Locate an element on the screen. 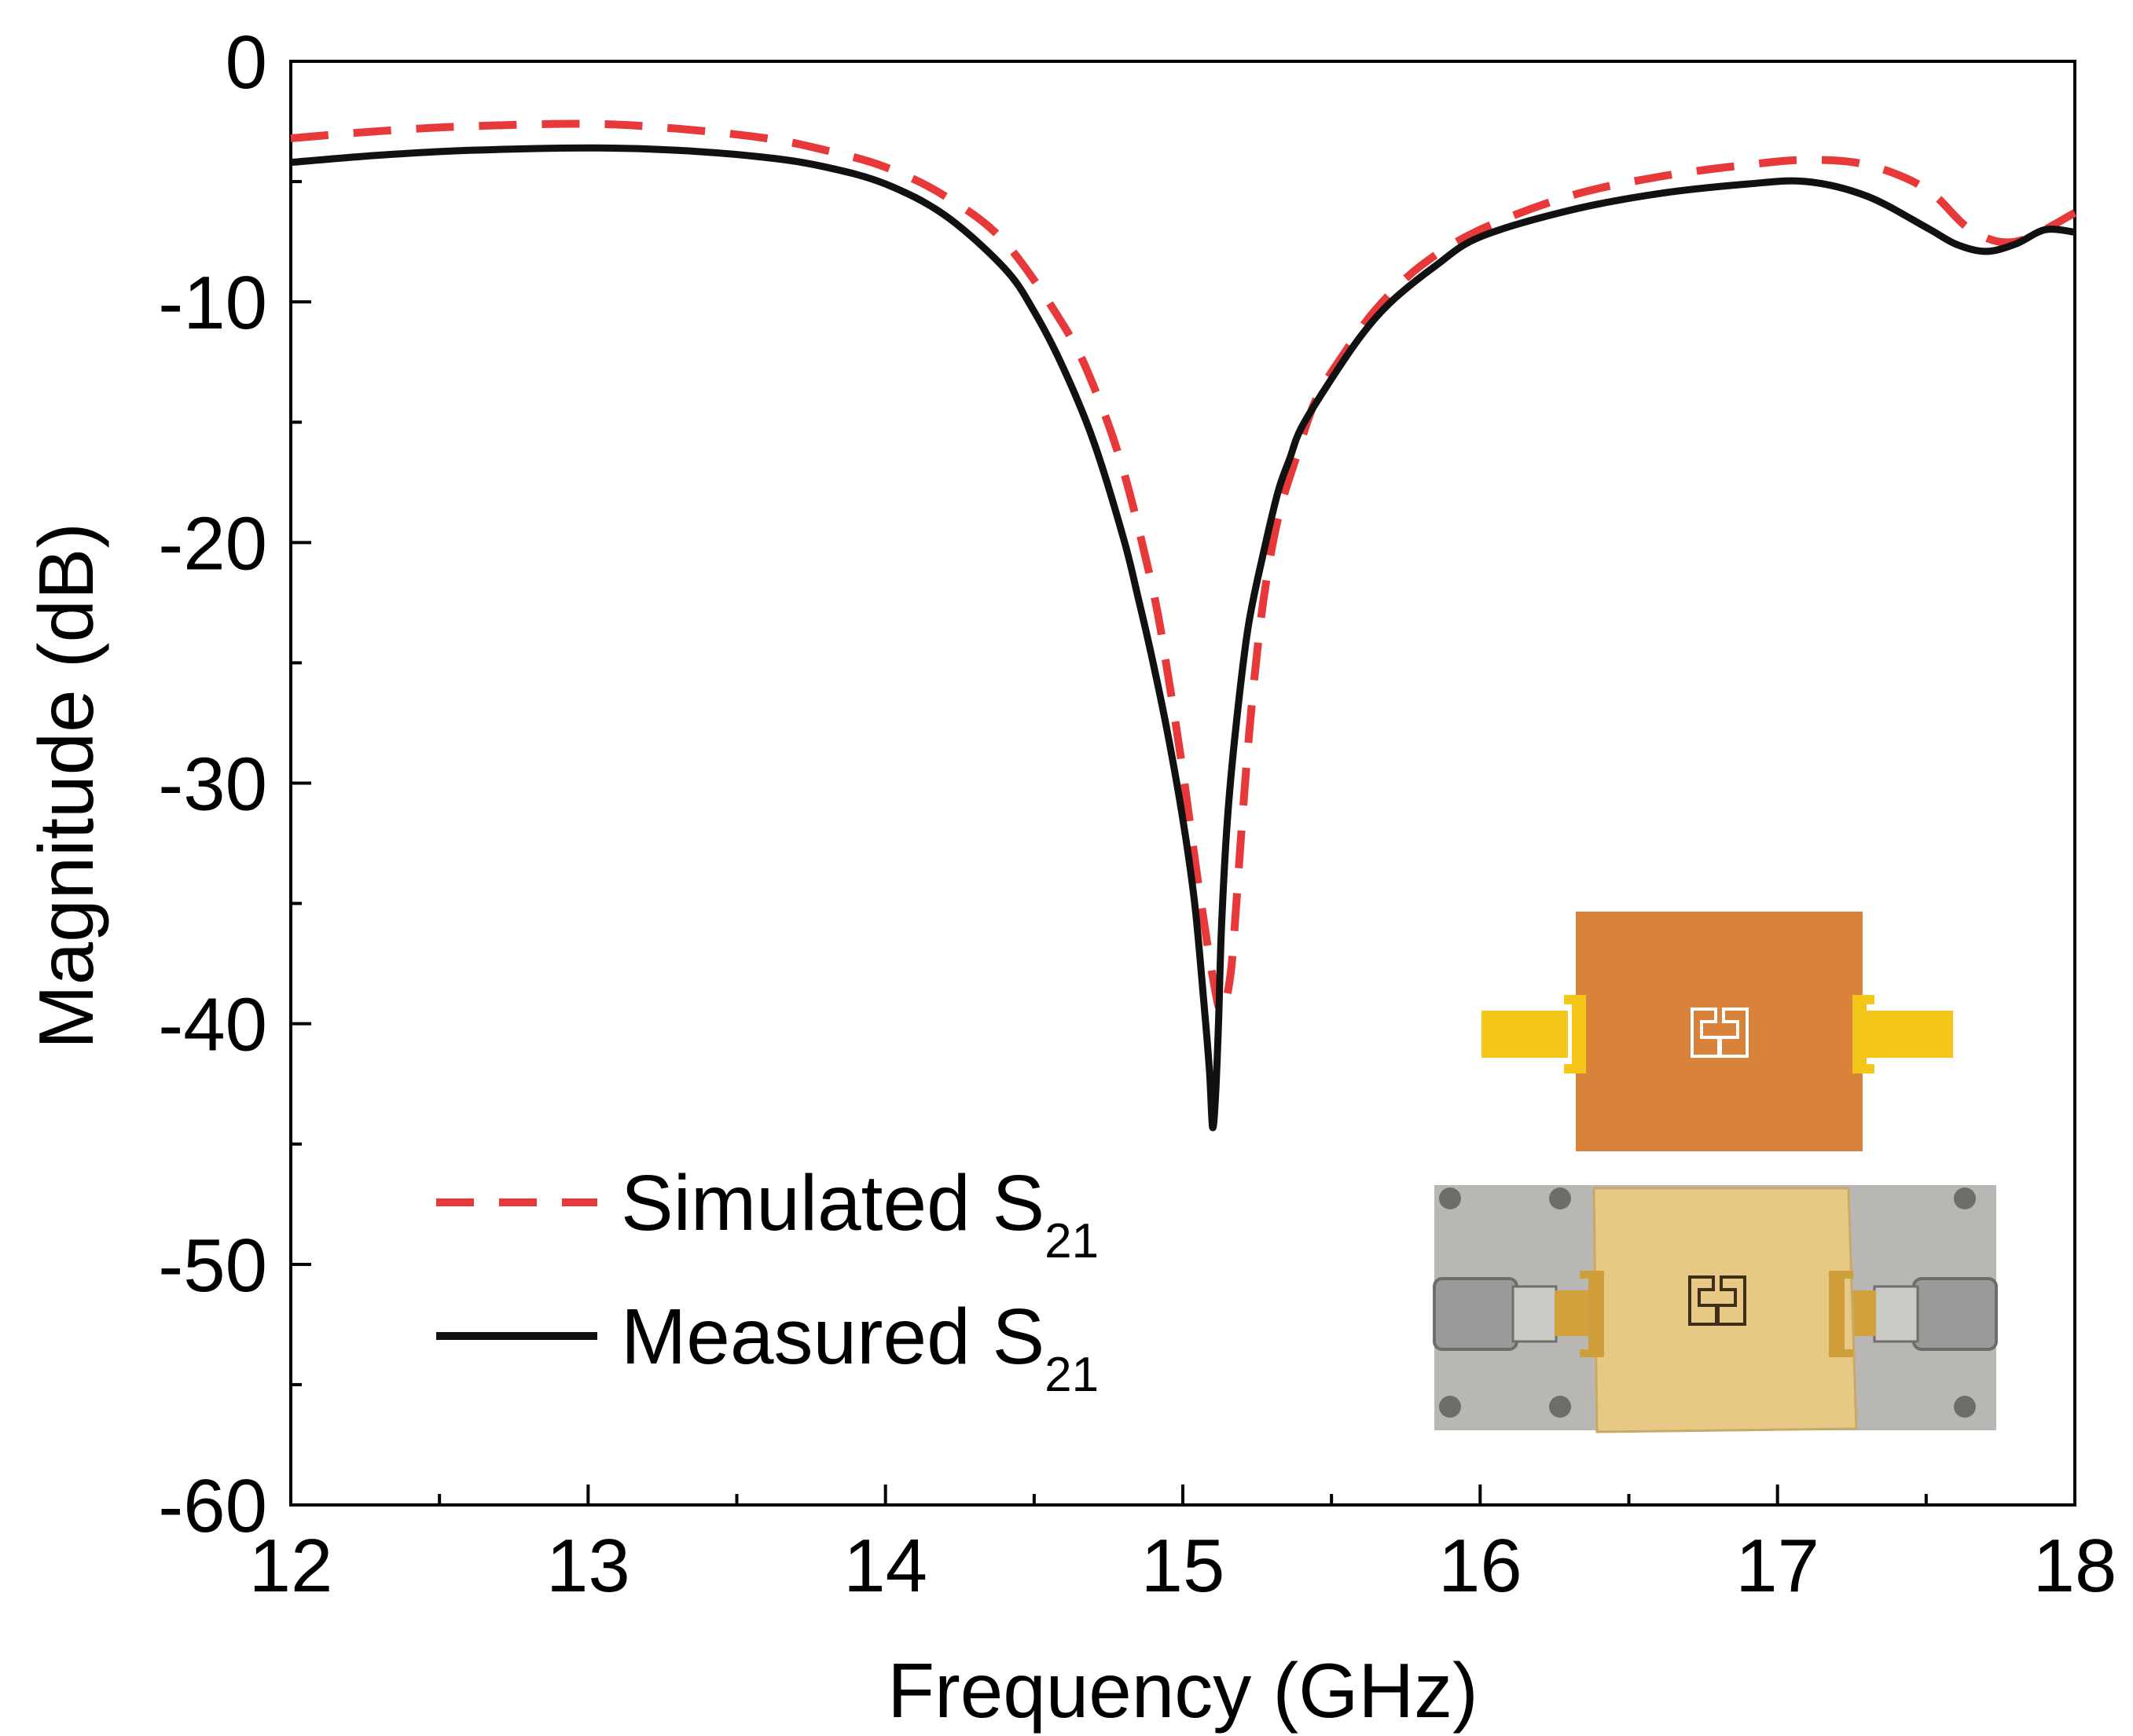 The image size is (2133, 1736). sma-pin-left is located at coordinates (1572, 1313).